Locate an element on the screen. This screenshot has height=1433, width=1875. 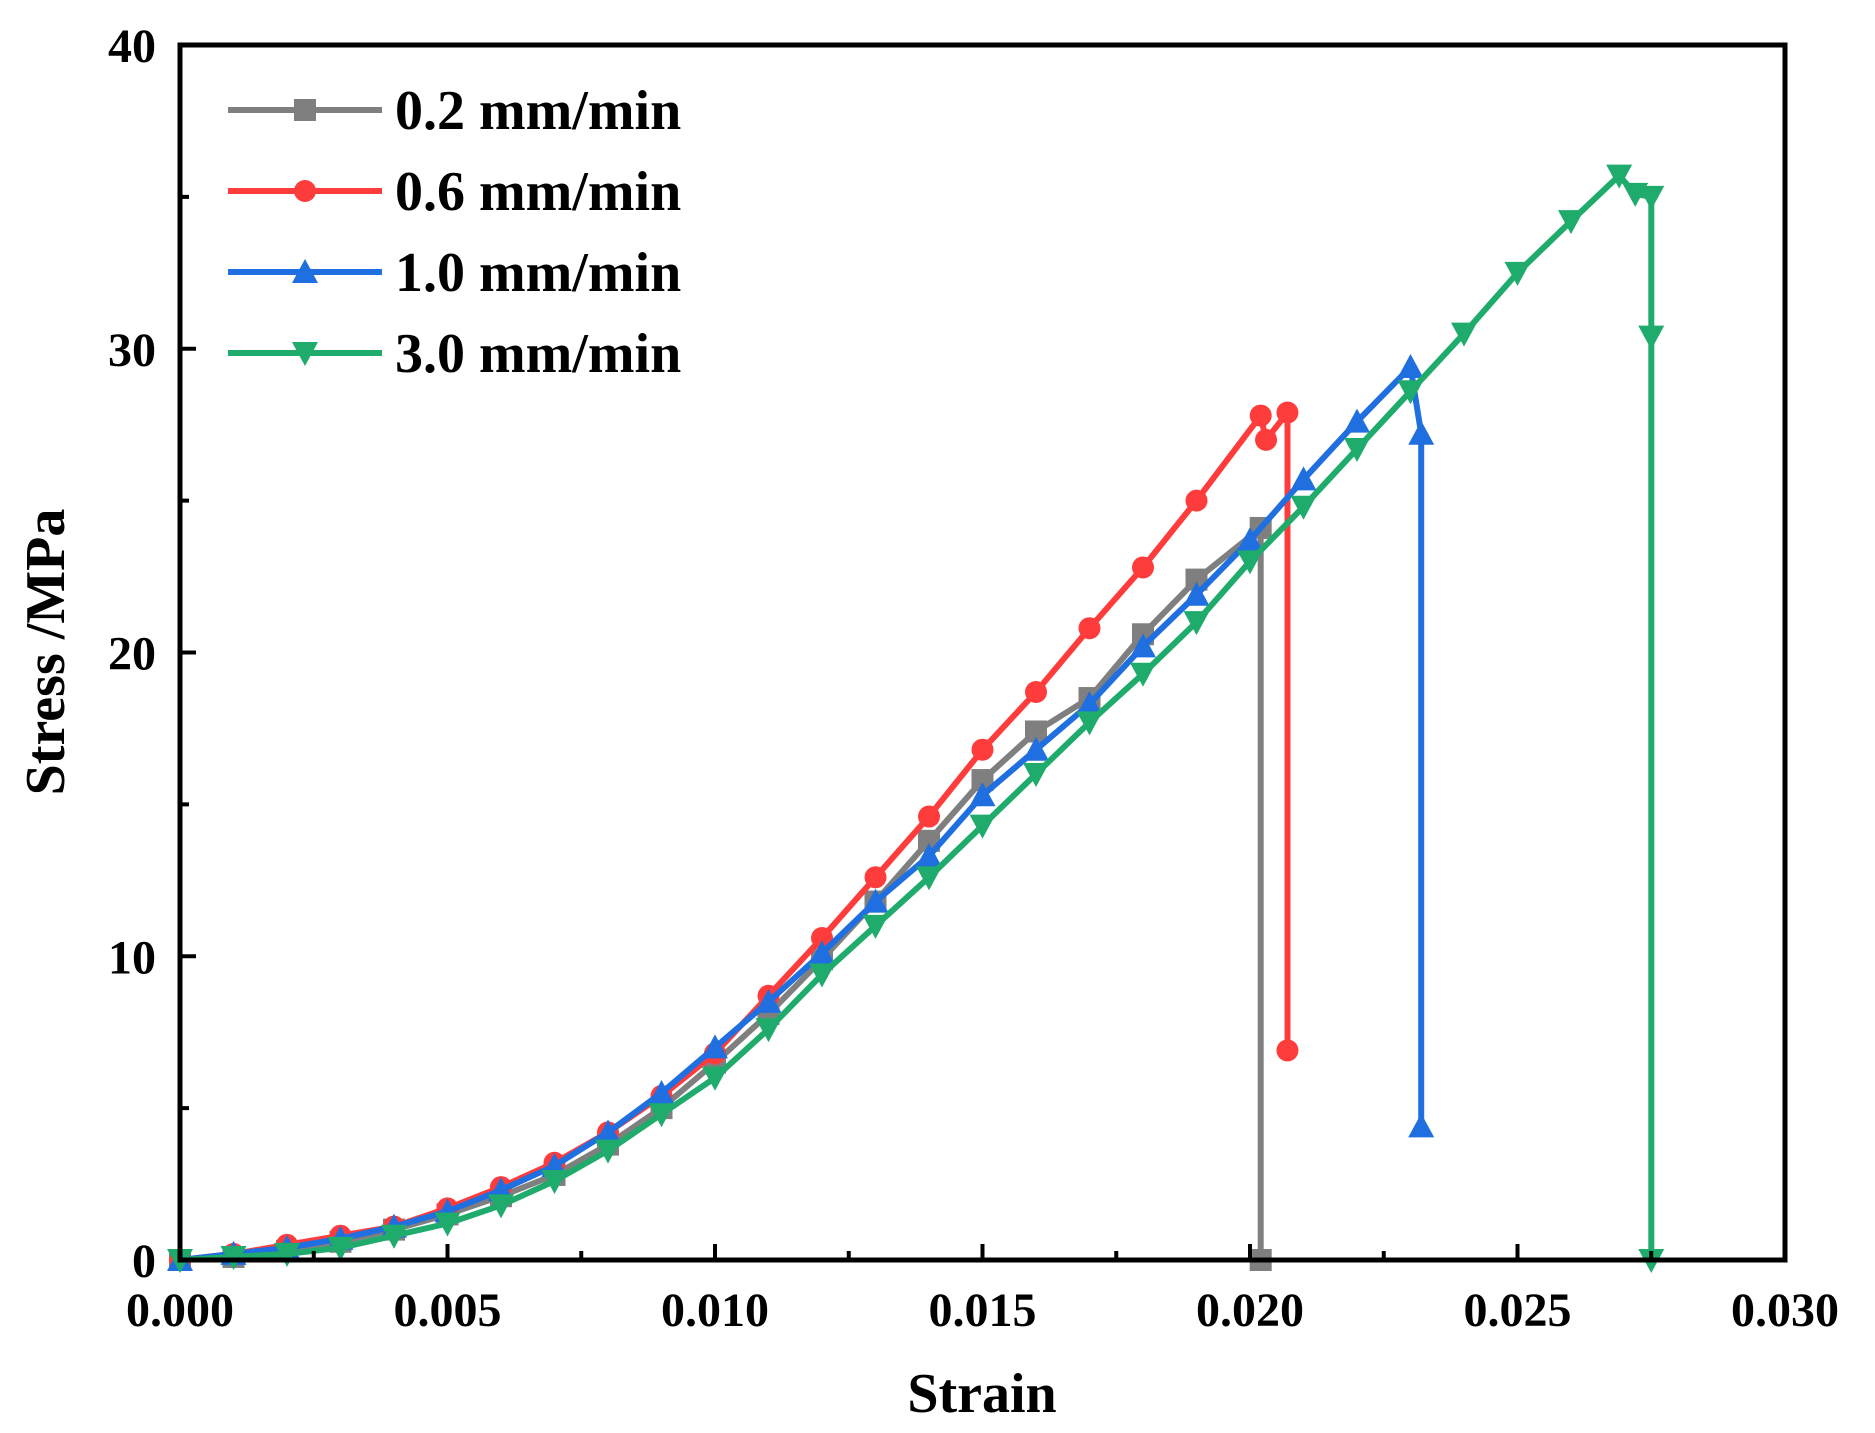
legend-entry: 1.0 mm/min is located at coordinates (454, 273).